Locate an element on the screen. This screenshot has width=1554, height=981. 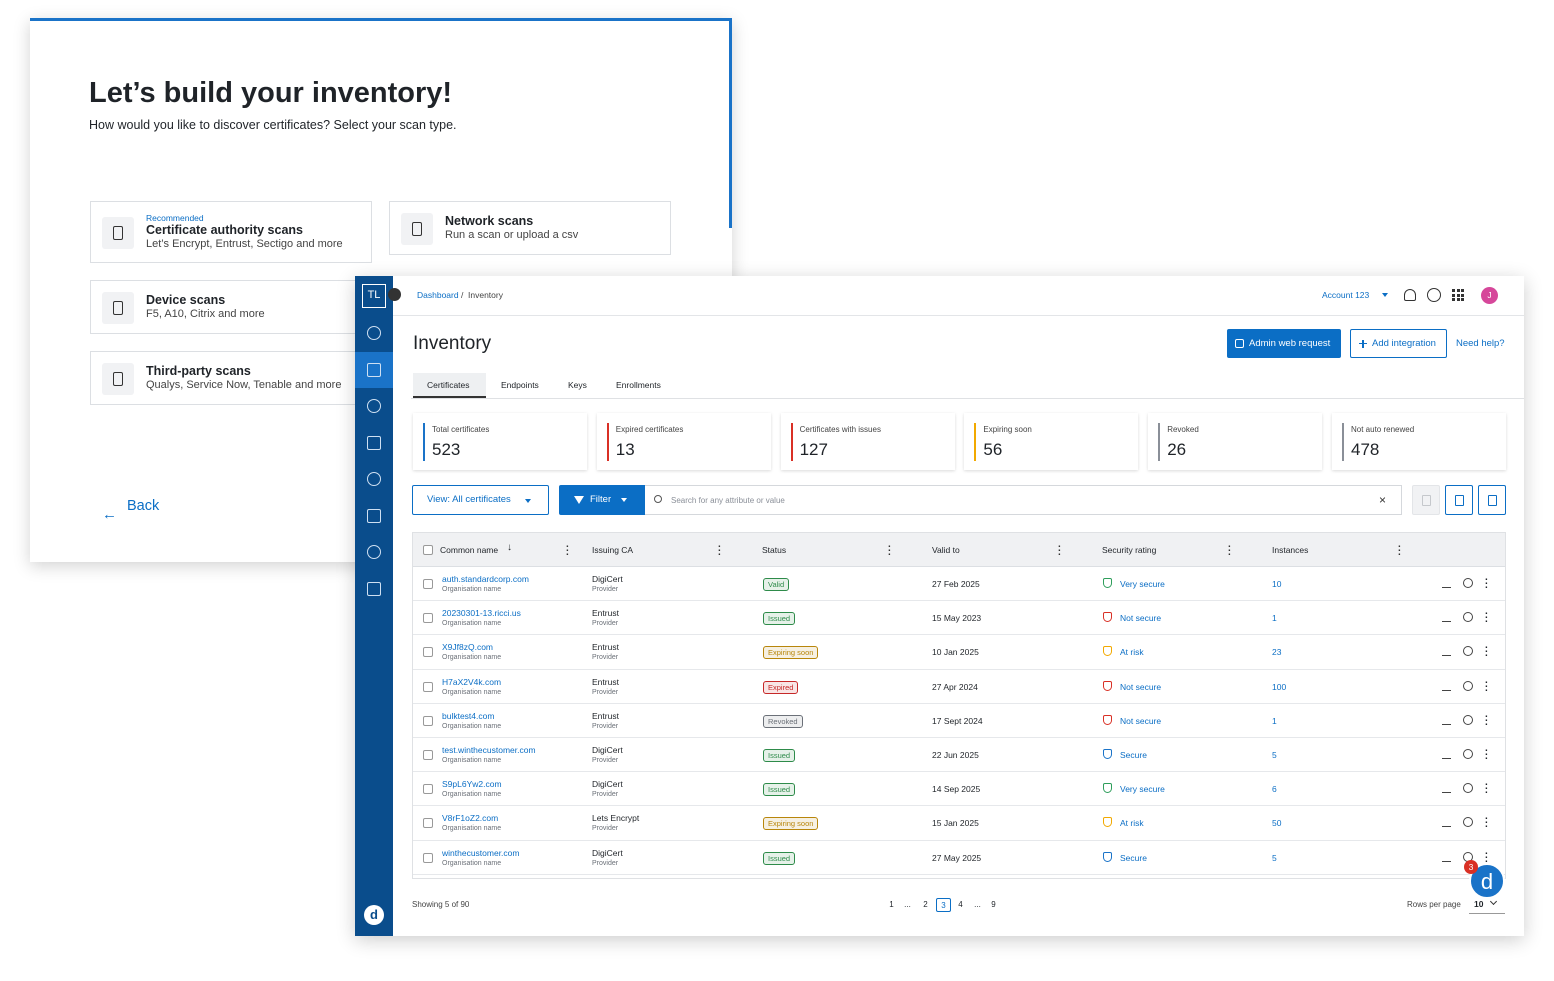
help-link: Need help? is located at coordinates (1480, 343).